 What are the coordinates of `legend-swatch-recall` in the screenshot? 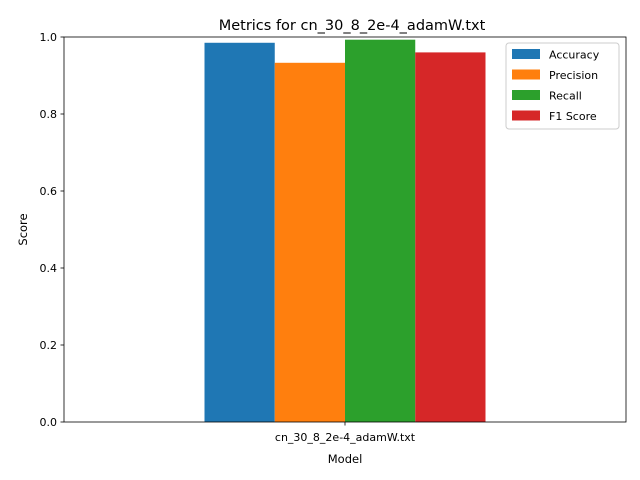 It's located at (526, 95).